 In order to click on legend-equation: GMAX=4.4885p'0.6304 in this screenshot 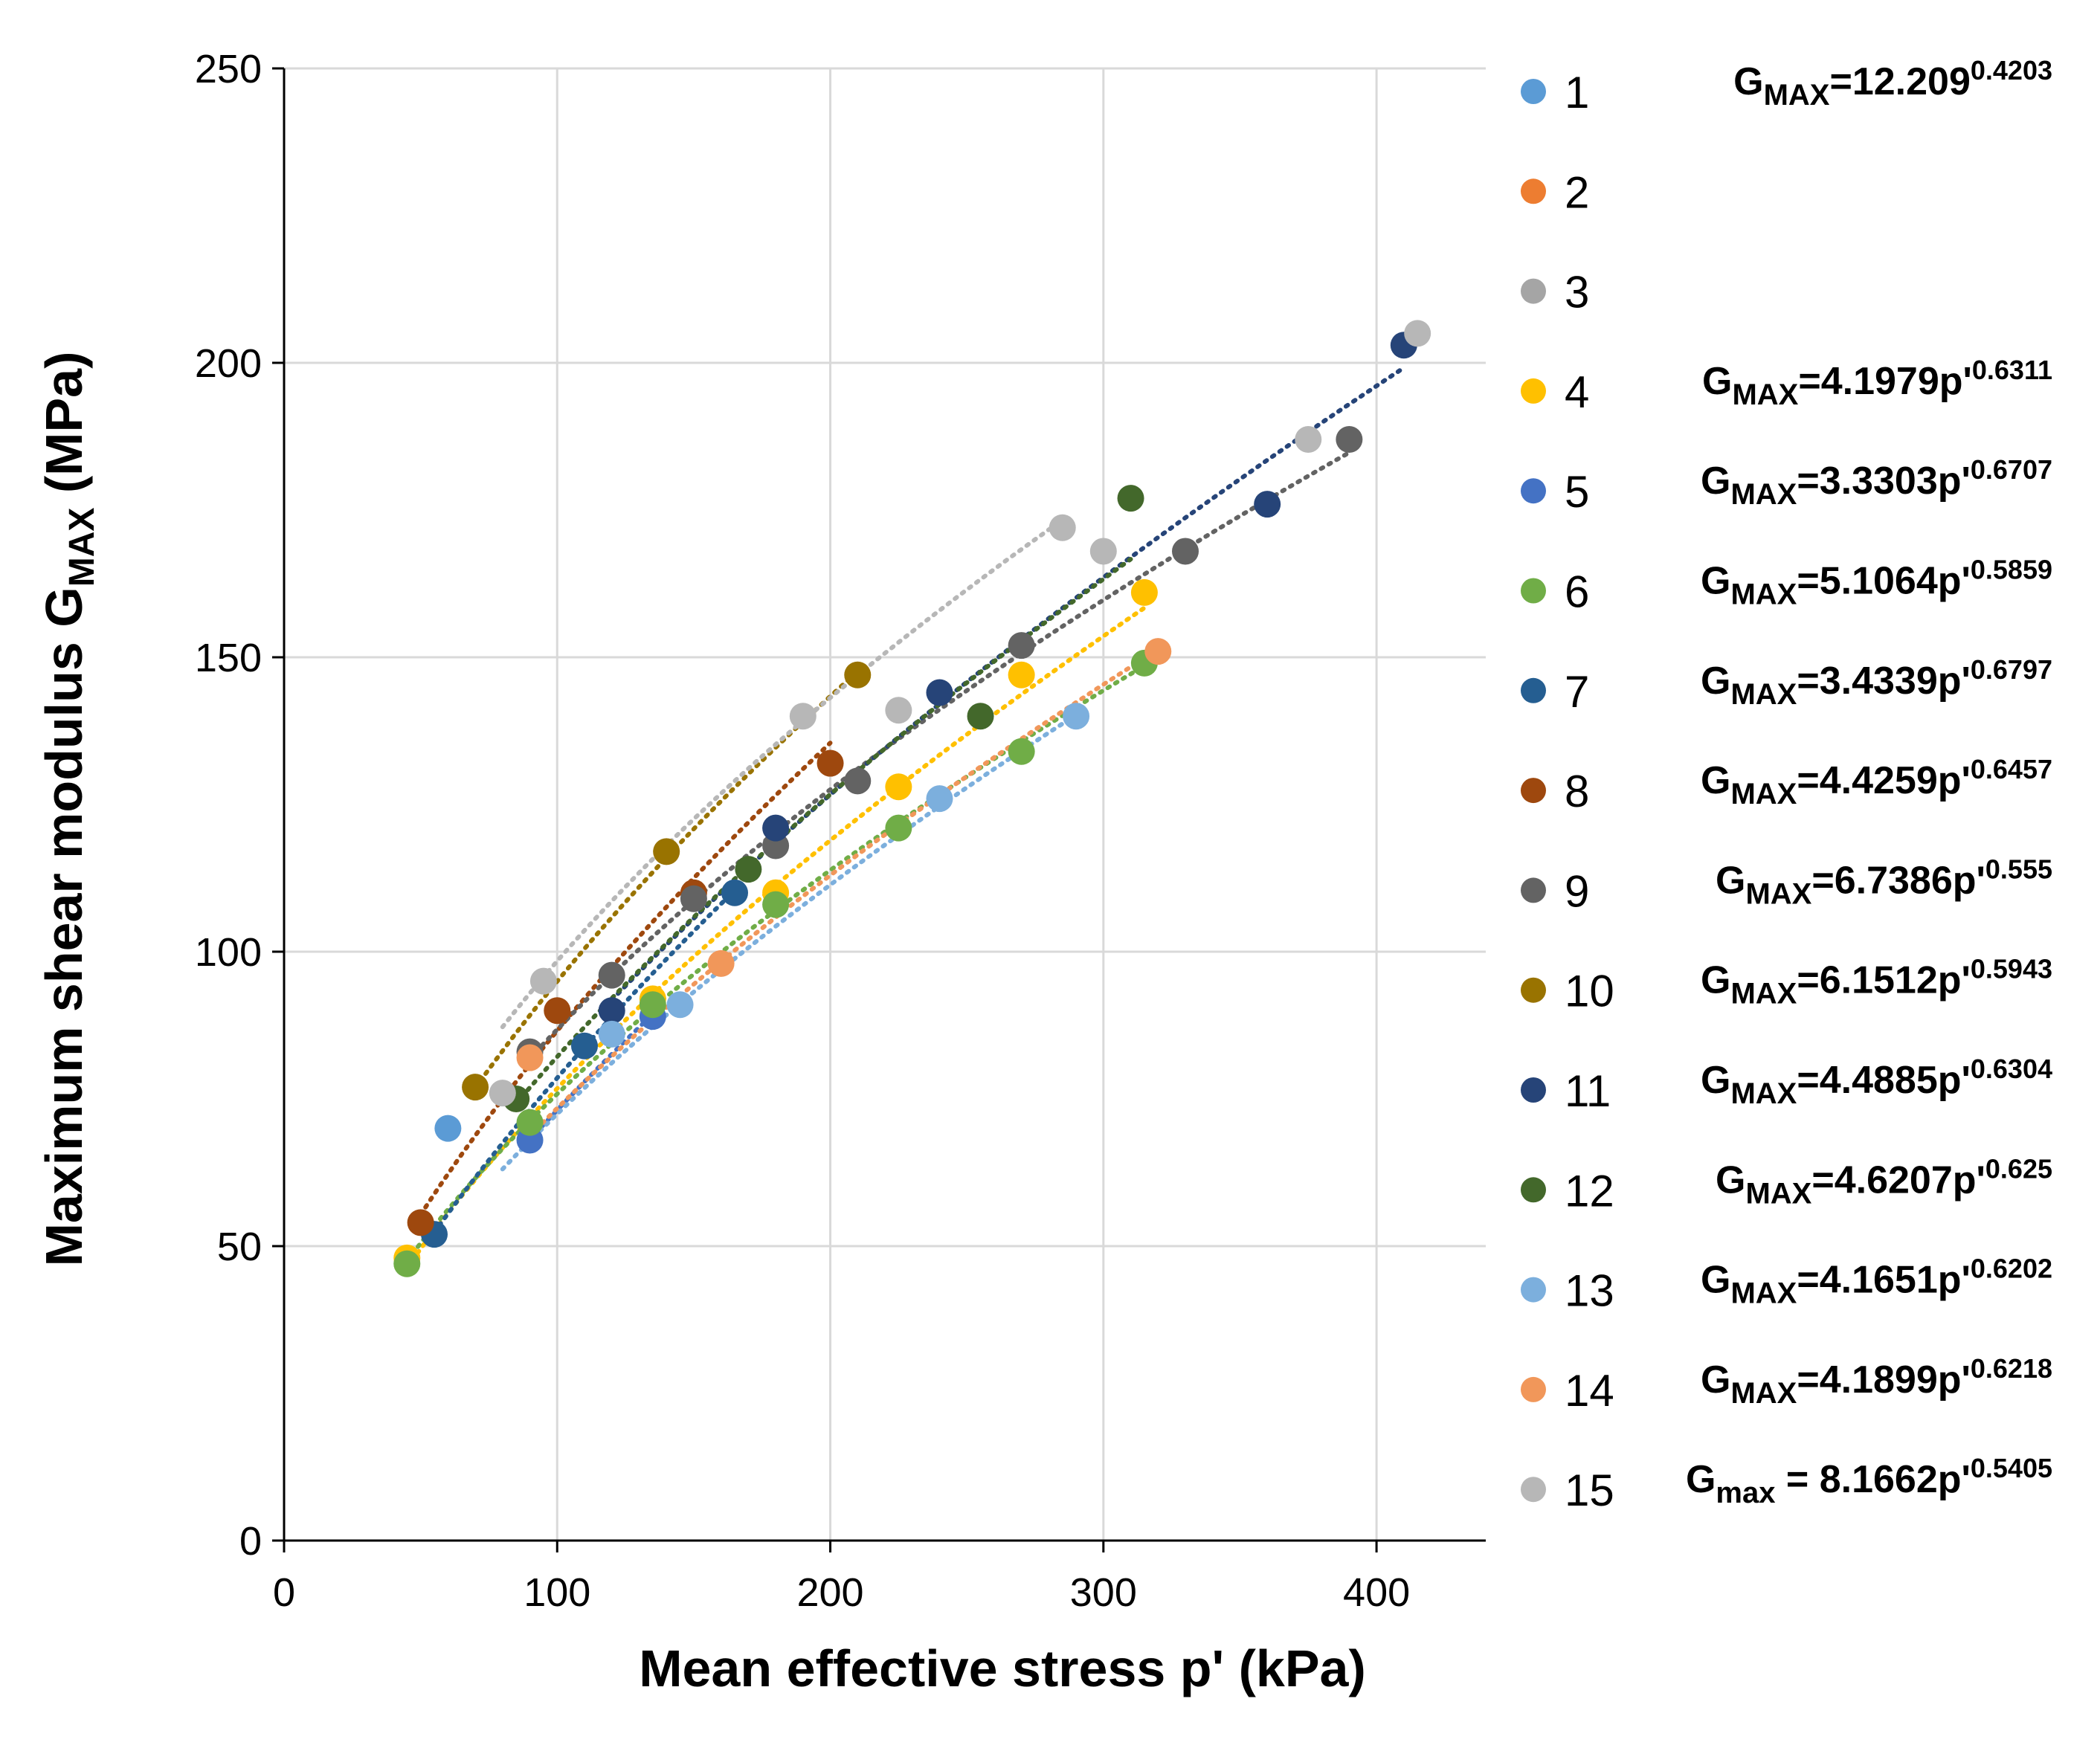, I will do `click(1876, 1082)`.